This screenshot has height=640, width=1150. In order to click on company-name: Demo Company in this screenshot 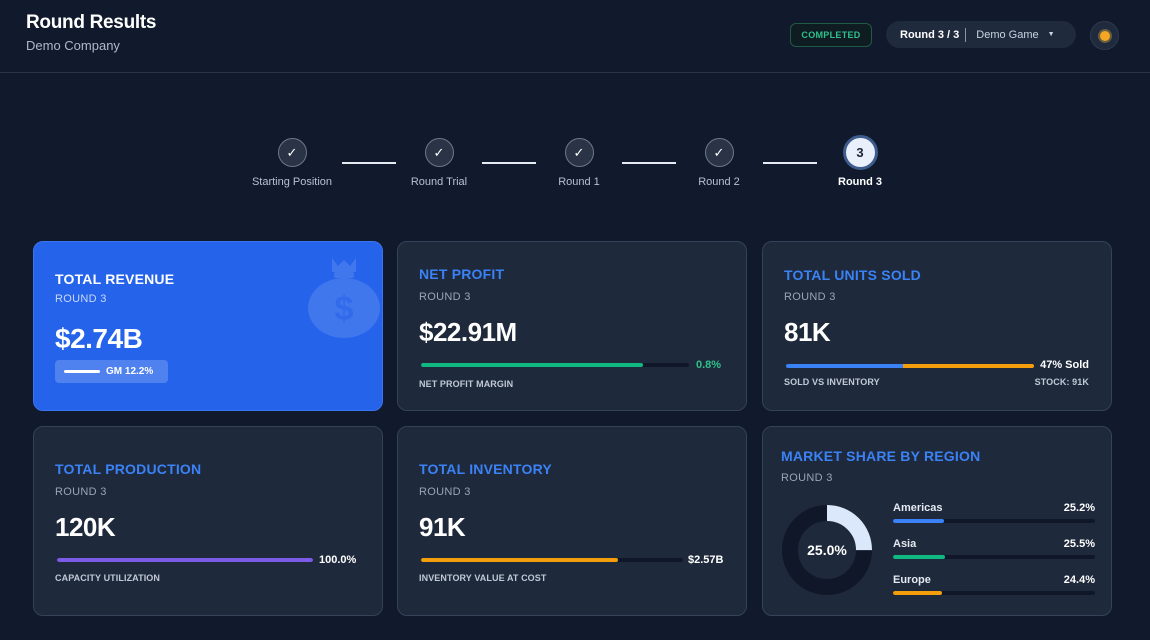, I will do `click(73, 45)`.